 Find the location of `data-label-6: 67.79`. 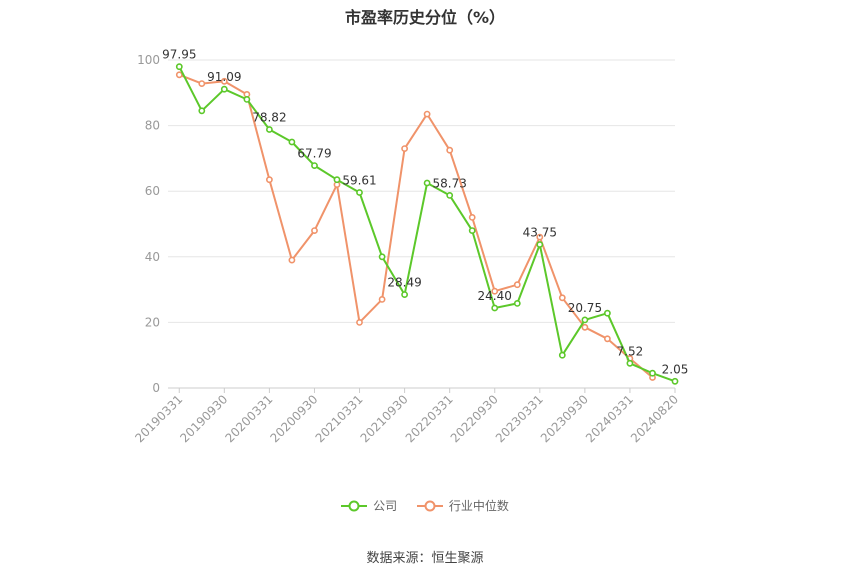

data-label-6: 67.79 is located at coordinates (314, 154).